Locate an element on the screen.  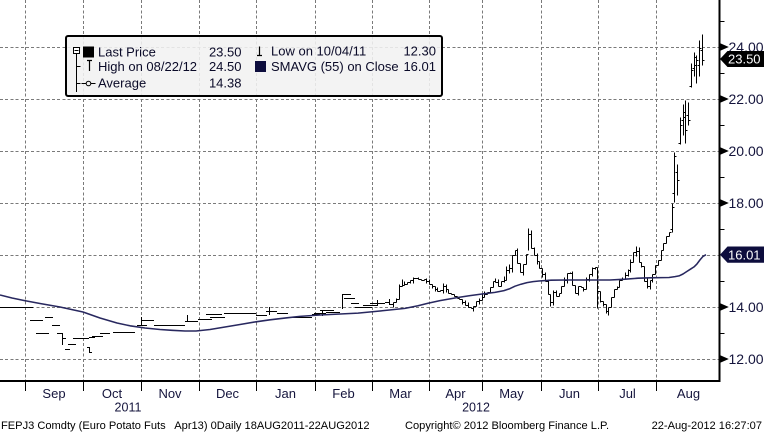
svg-text: SMAVG (55) on Close is located at coordinates (335, 66).